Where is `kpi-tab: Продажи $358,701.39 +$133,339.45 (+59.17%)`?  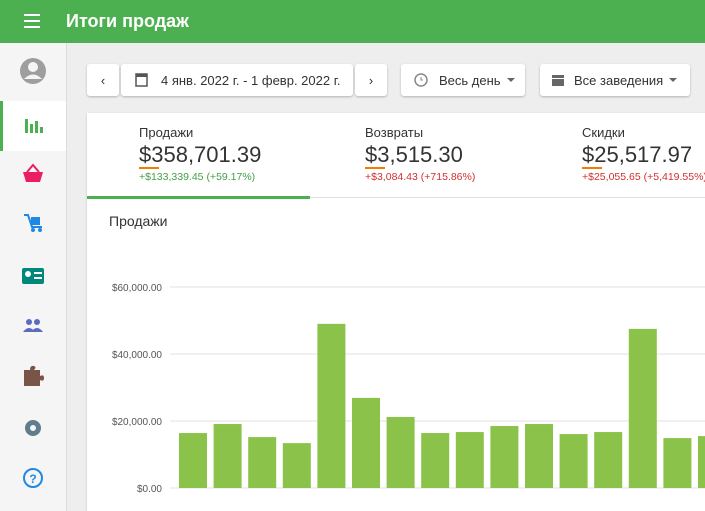 kpi-tab: Продажи $358,701.39 +$133,339.45 (+59.17%) is located at coordinates (200, 154).